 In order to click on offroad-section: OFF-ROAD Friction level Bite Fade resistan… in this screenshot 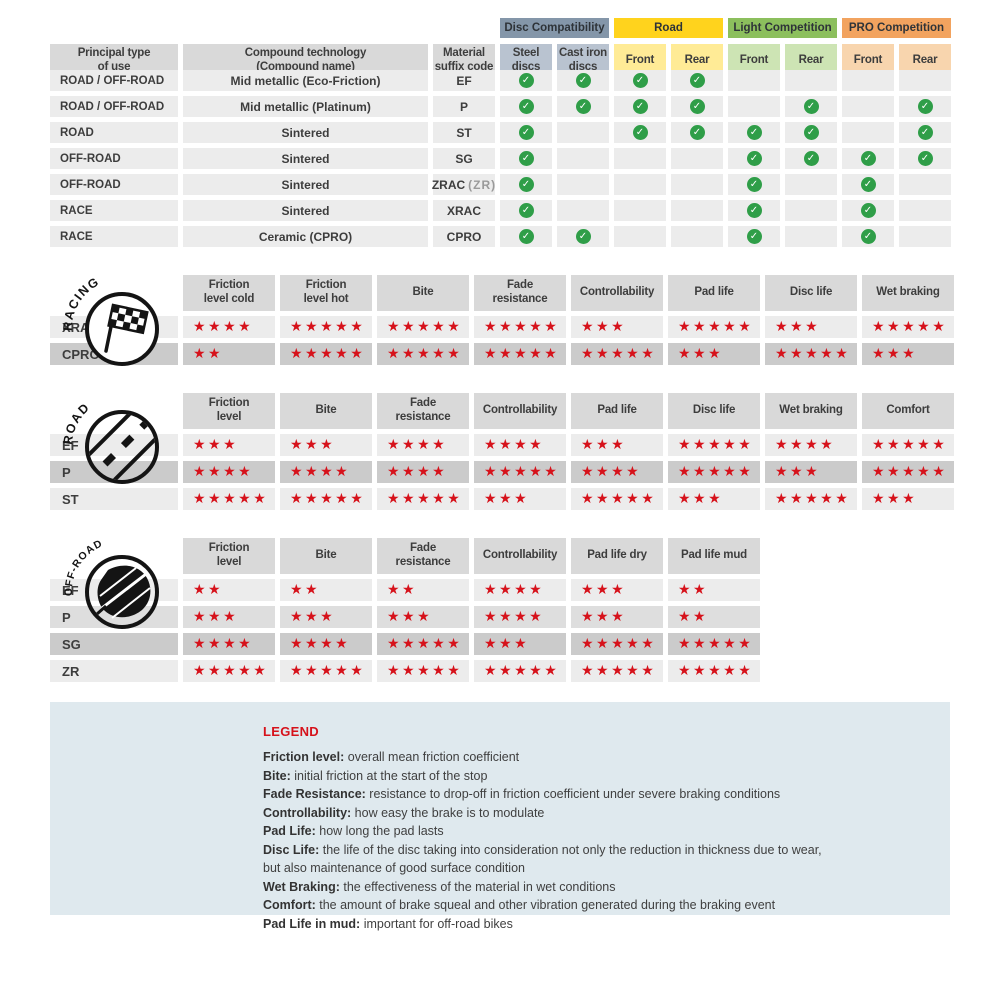, I will do `click(525, 610)`.